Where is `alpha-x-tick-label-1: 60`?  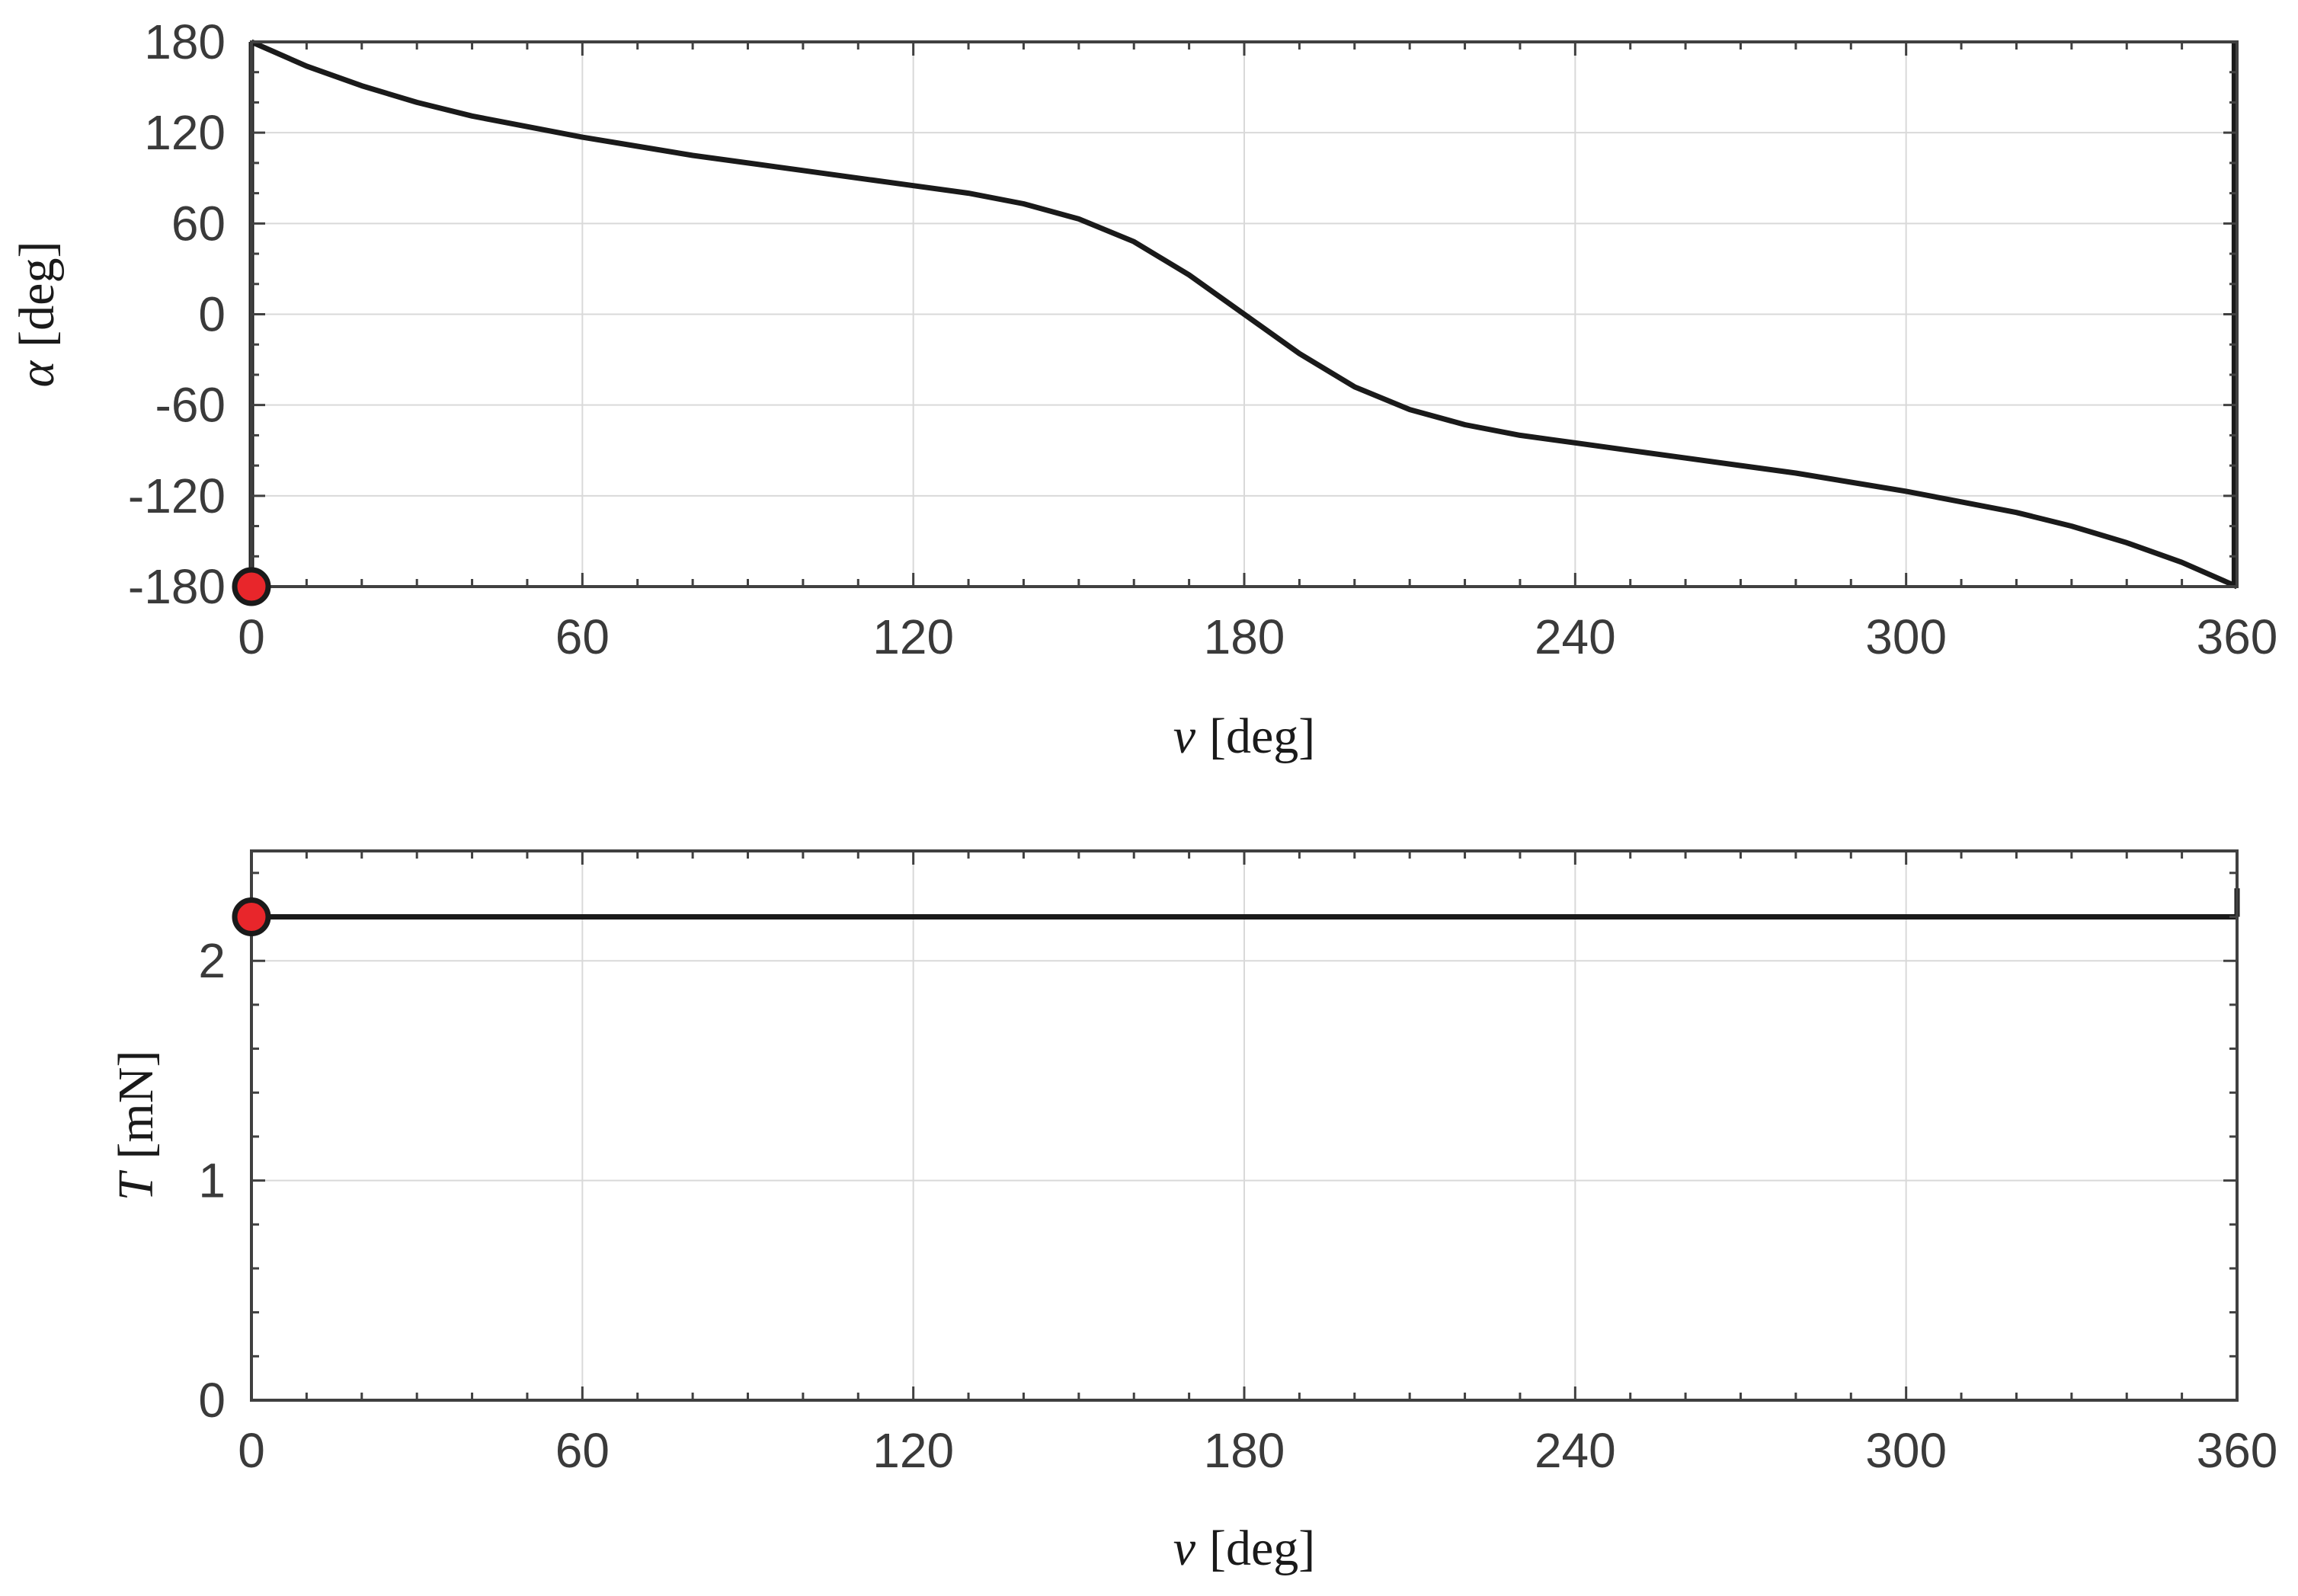
alpha-x-tick-label-1: 60 is located at coordinates (582, 636).